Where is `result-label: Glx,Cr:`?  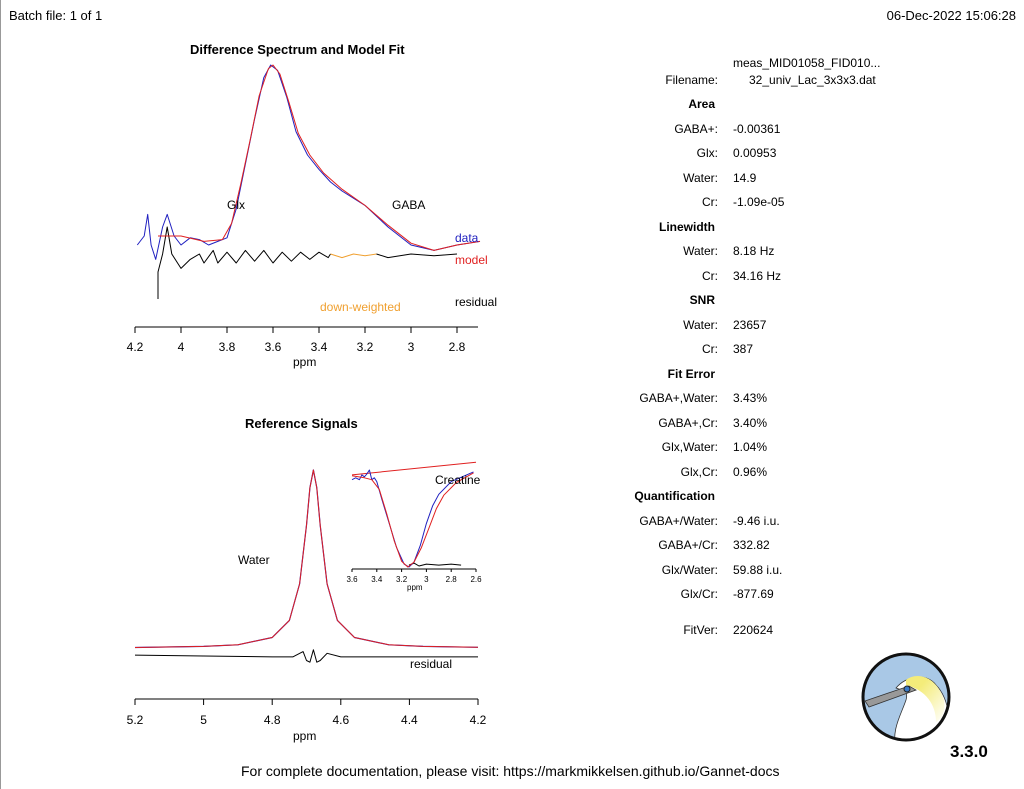 result-label: Glx,Cr: is located at coordinates (699, 471).